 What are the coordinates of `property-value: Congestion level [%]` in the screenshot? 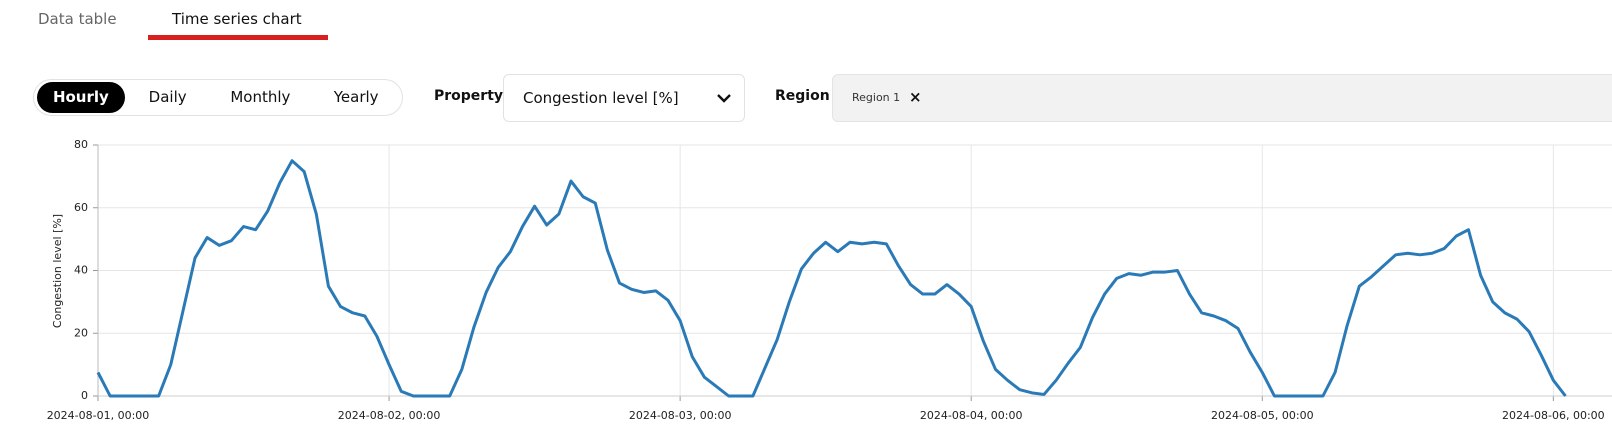 It's located at (601, 98).